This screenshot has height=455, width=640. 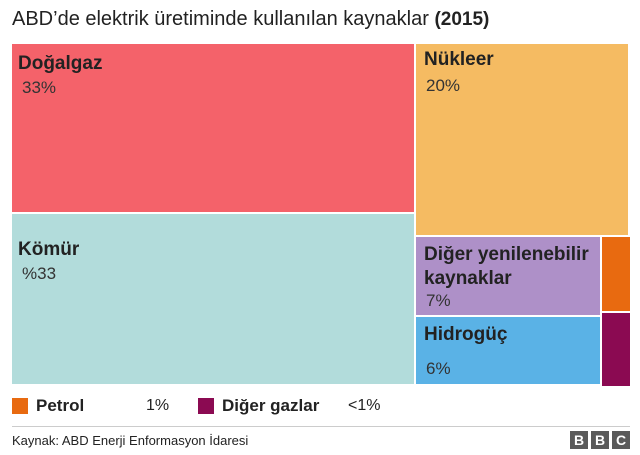 What do you see at coordinates (438, 368) in the screenshot?
I see `cell-value-hidroguc: 6%` at bounding box center [438, 368].